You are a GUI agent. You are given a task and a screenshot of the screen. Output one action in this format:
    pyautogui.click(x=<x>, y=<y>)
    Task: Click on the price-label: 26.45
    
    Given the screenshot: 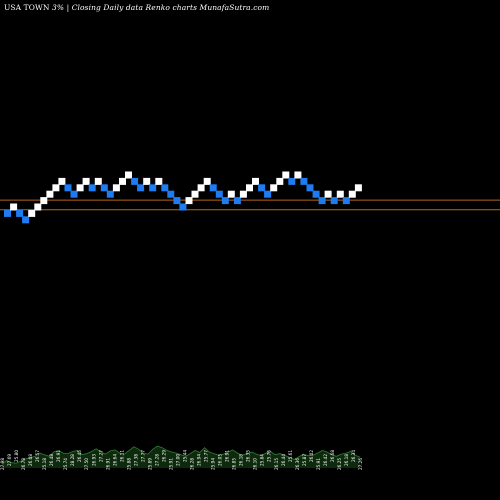 What is the action you would take?
    pyautogui.click(x=79, y=456)
    